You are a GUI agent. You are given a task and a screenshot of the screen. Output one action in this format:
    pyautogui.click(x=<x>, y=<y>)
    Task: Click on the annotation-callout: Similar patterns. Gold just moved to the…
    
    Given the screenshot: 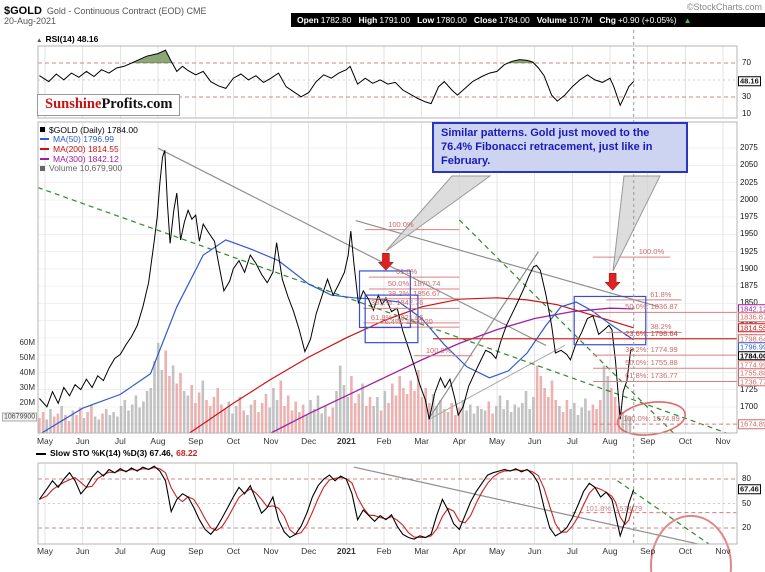 What is the action you would take?
    pyautogui.click(x=560, y=148)
    